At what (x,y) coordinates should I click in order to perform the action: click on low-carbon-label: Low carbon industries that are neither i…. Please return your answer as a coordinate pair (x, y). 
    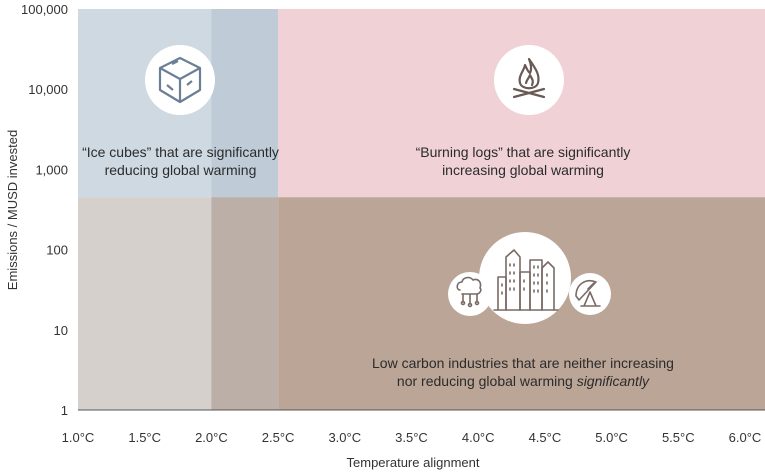
    Looking at the image, I should click on (523, 372).